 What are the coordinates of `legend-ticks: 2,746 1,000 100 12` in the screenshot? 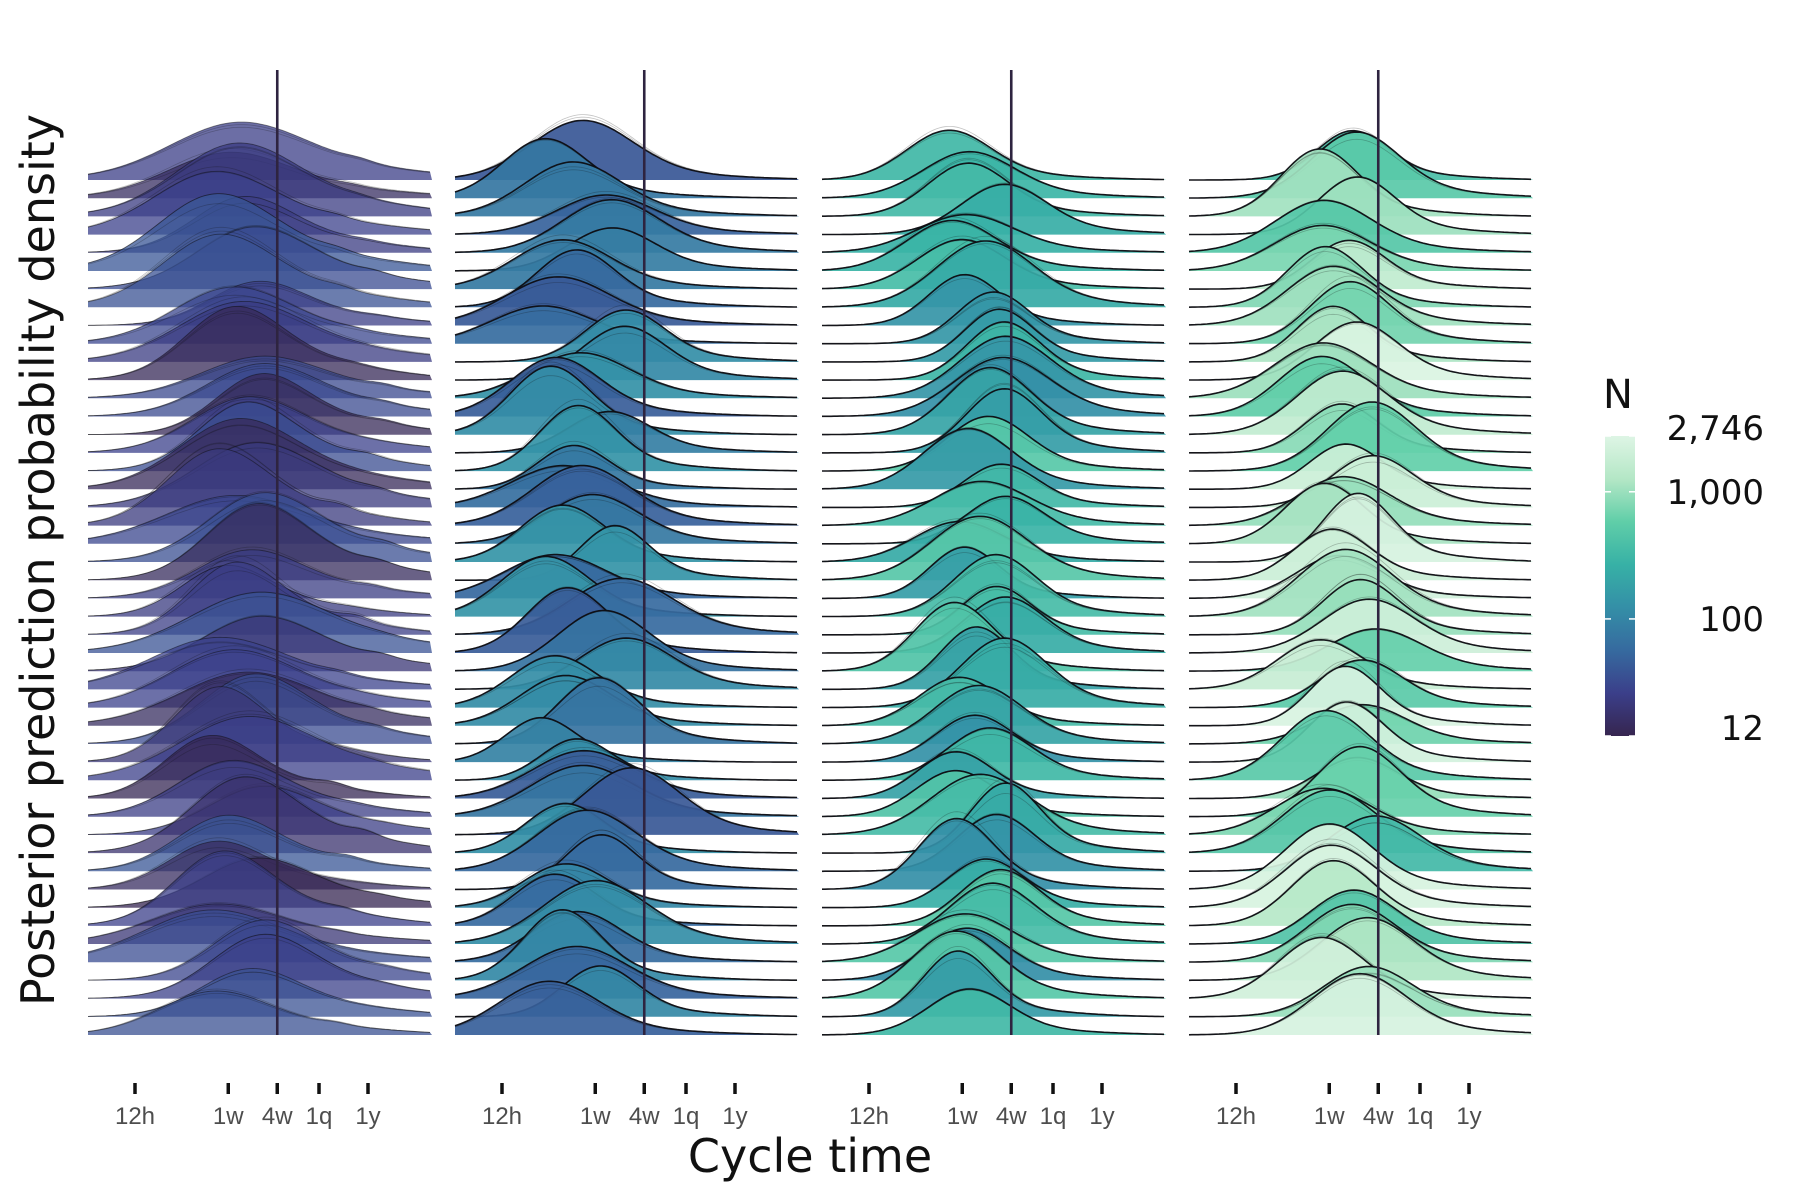 It's located at (1684, 579).